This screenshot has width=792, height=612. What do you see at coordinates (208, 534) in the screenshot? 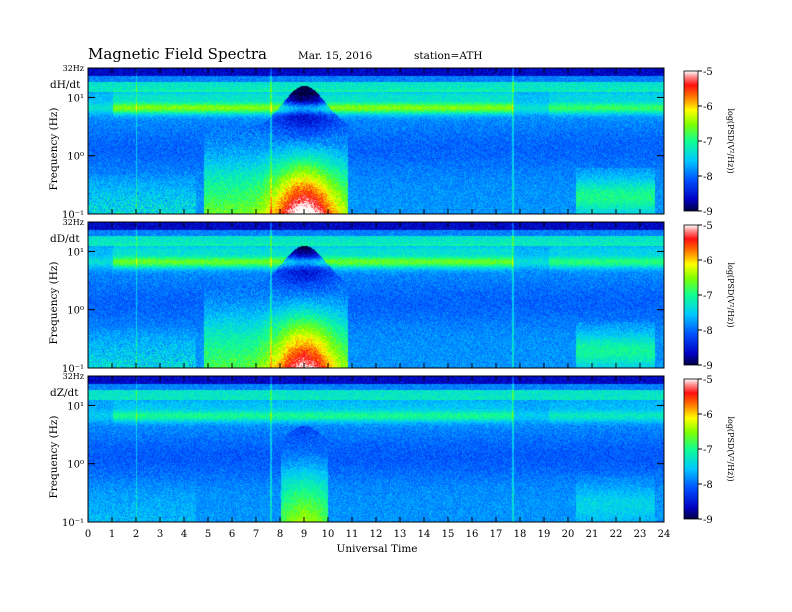
I see `x-tick-label: 5` at bounding box center [208, 534].